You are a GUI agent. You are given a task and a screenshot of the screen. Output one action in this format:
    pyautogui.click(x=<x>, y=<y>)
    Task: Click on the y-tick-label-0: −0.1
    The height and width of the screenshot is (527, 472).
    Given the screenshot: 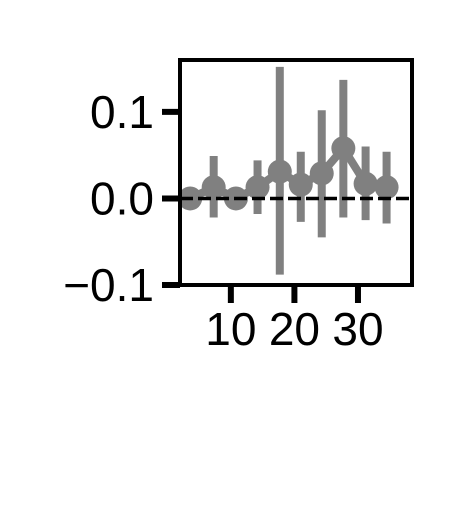 What is the action you would take?
    pyautogui.click(x=108, y=285)
    